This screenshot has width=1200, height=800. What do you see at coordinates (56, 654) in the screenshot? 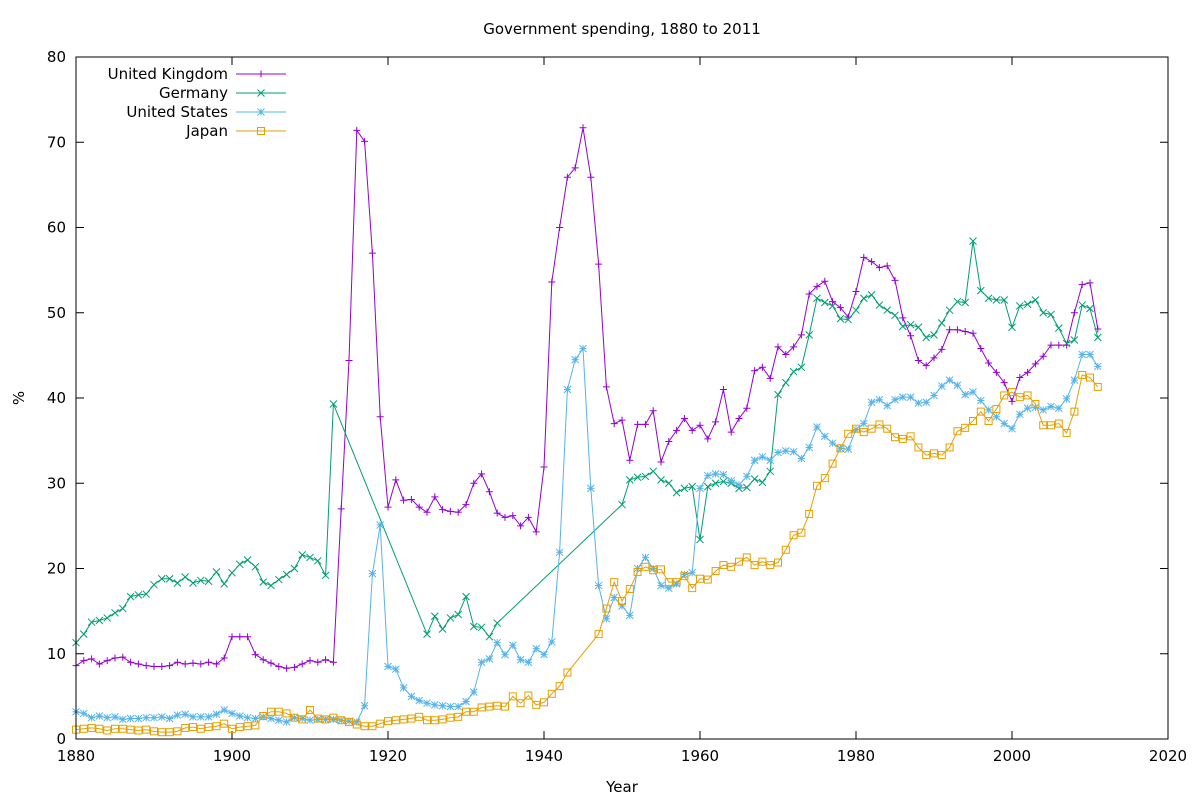
I see `y-tick-label: 10` at bounding box center [56, 654].